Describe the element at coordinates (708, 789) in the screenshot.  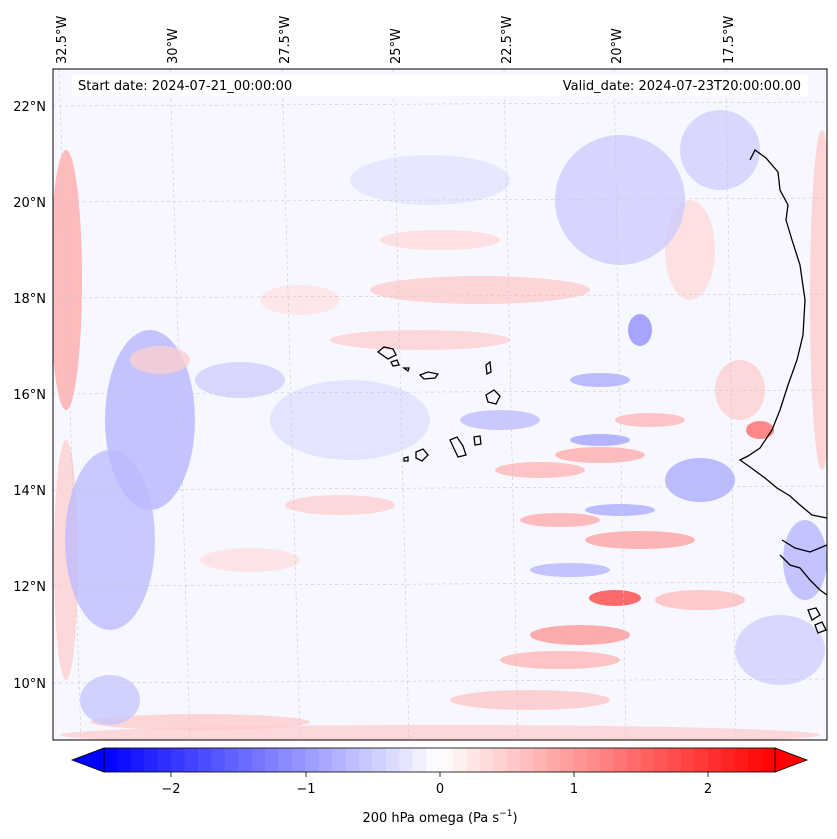
I see `colorbar-tick-label: 2` at that location.